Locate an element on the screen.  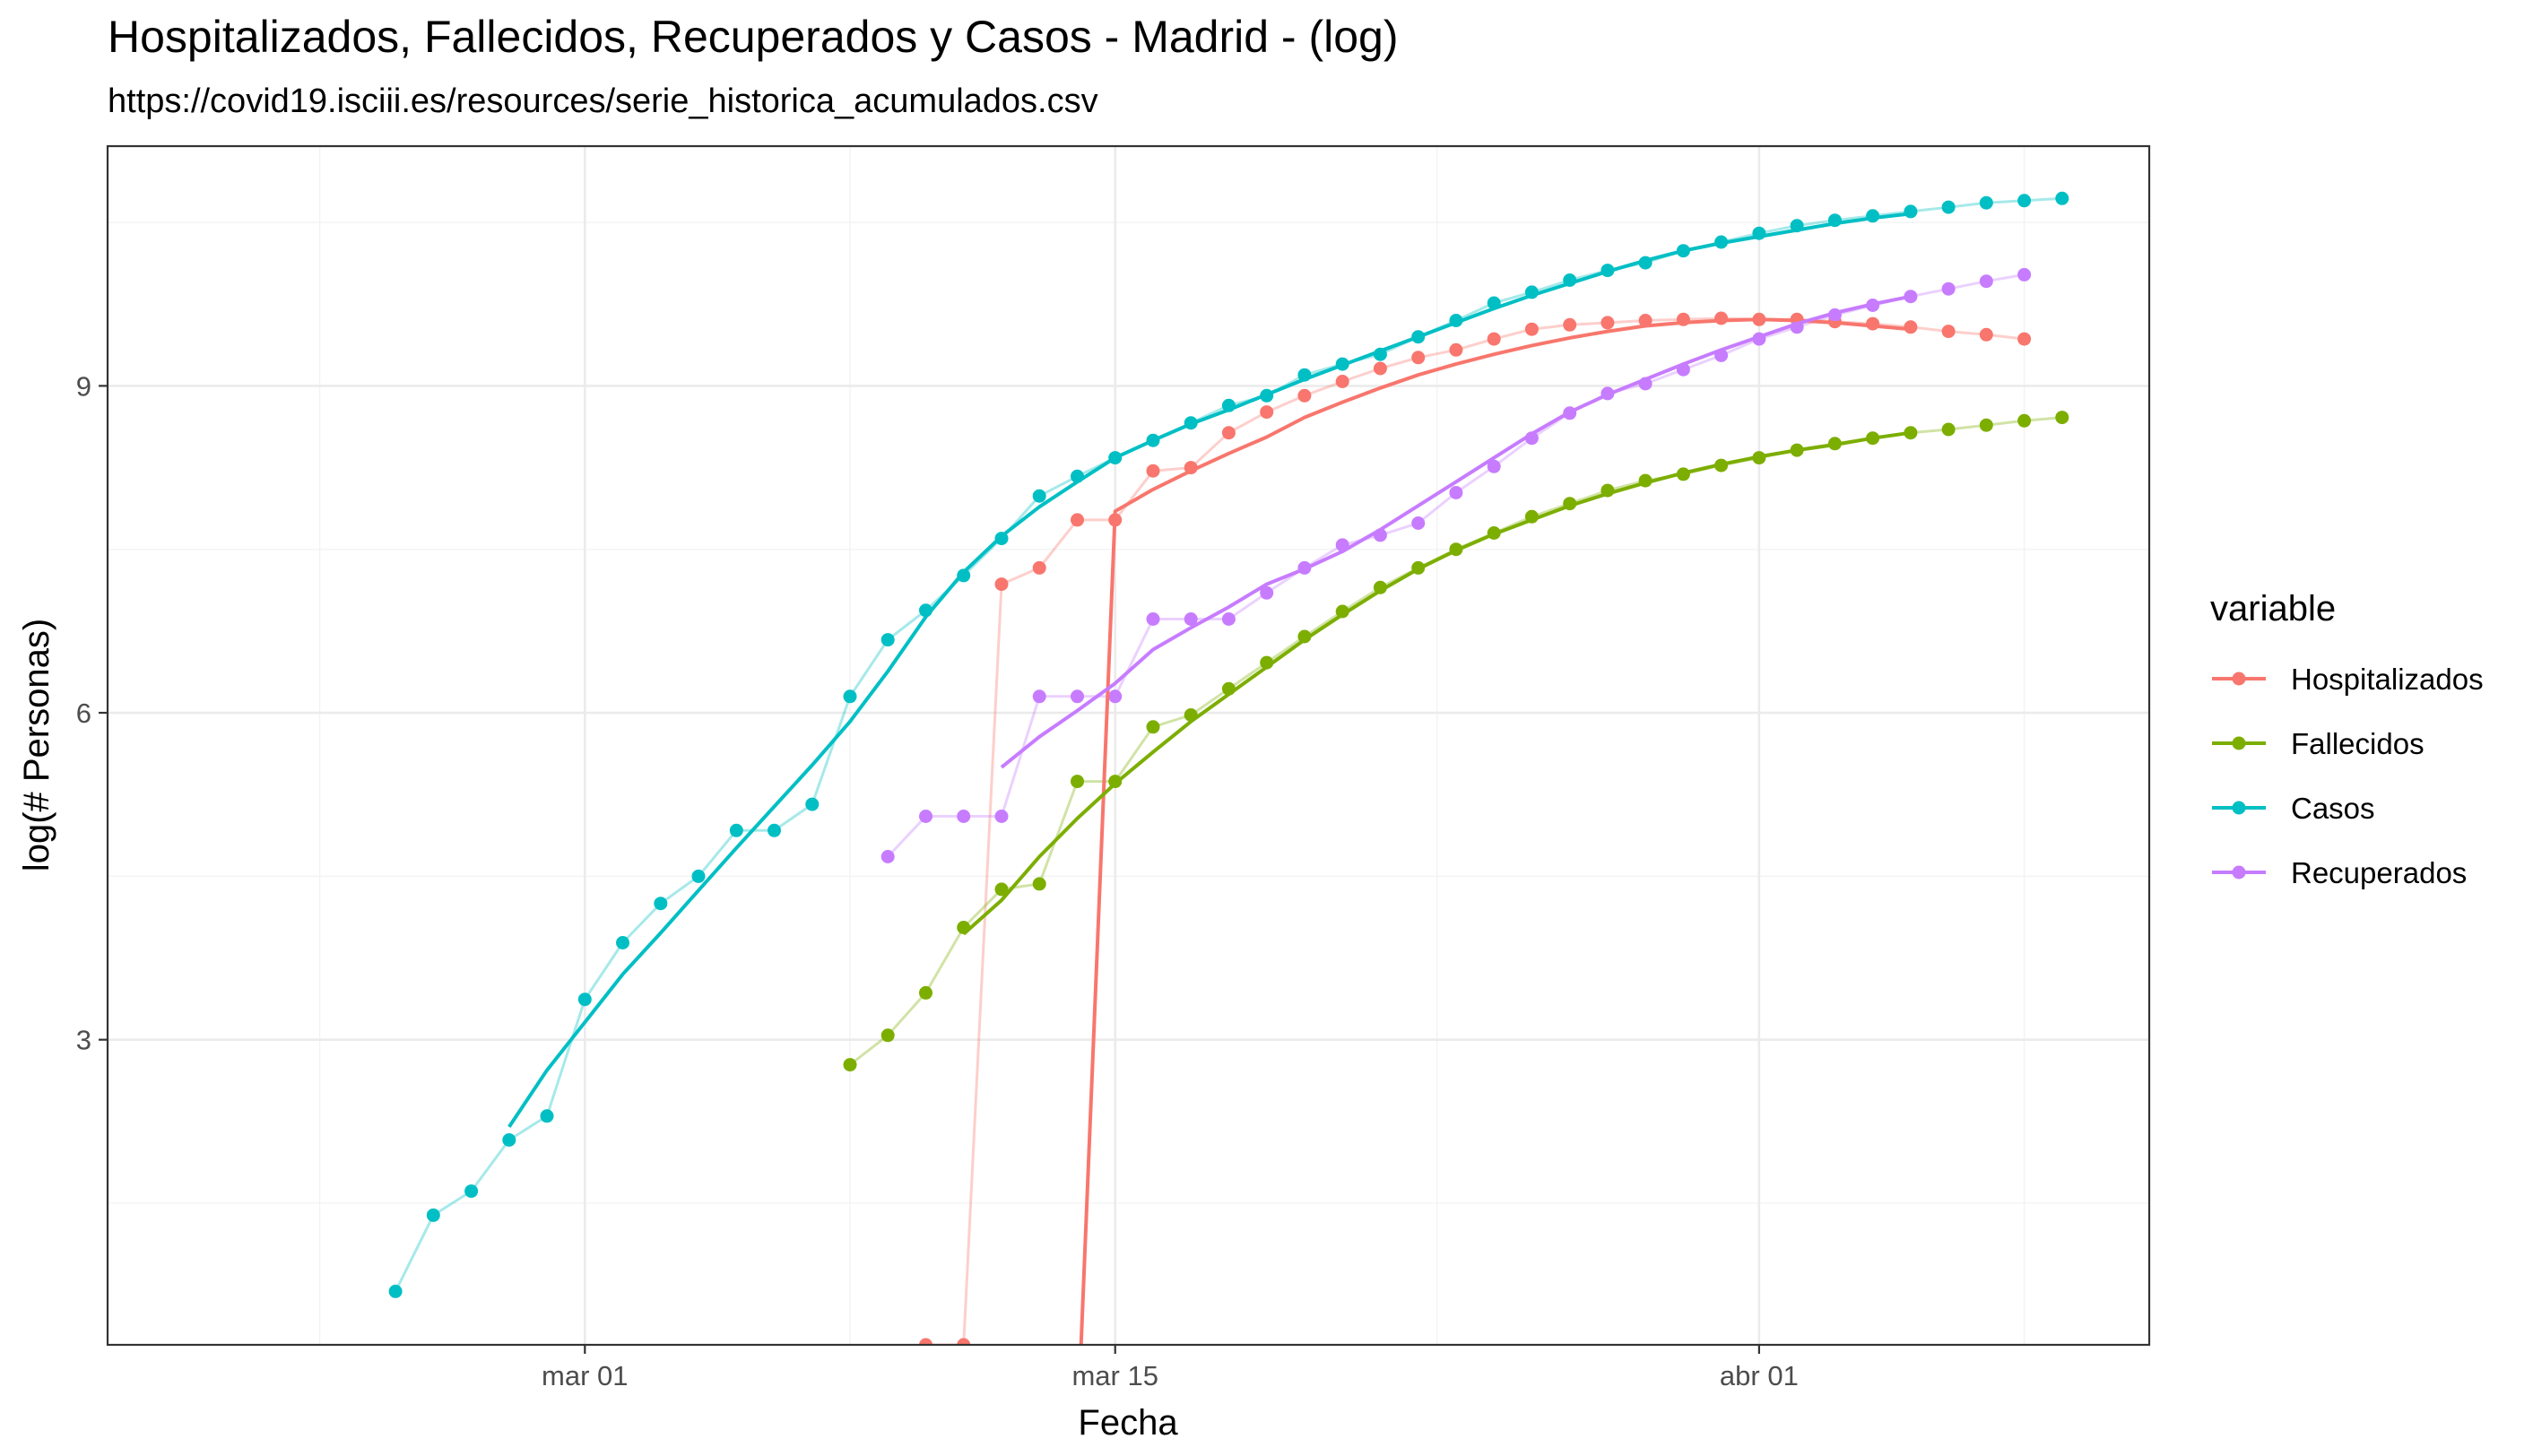
legend-item-recuperados: Recuperados is located at coordinates (2339, 872).